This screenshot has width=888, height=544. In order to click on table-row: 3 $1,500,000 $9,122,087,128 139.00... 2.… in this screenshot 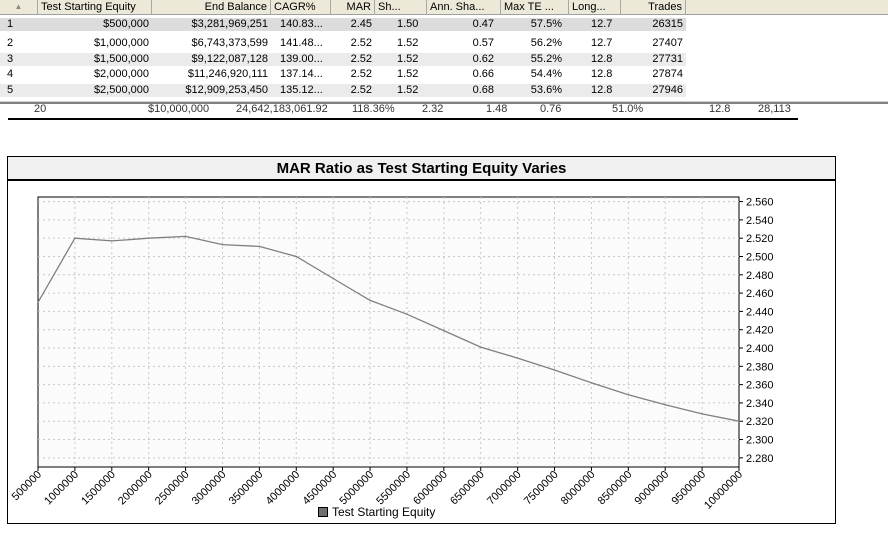, I will do `click(343, 59)`.